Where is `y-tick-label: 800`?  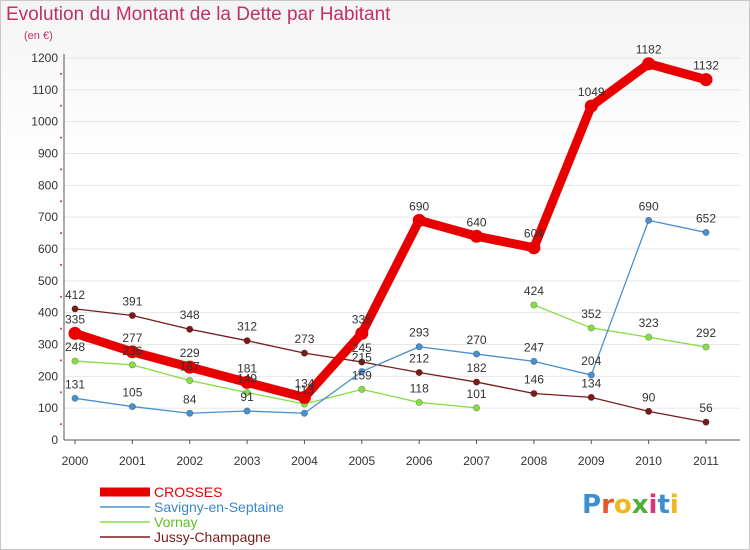 y-tick-label: 800 is located at coordinates (48, 185).